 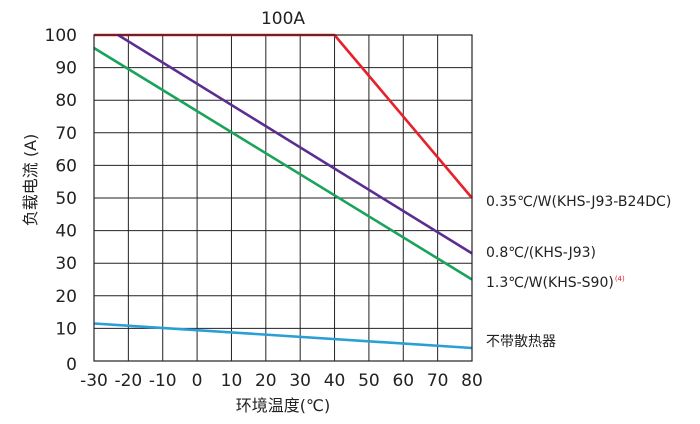 What do you see at coordinates (30, 180) in the screenshot?
I see `y-axis-title: 负载电流 (A)` at bounding box center [30, 180].